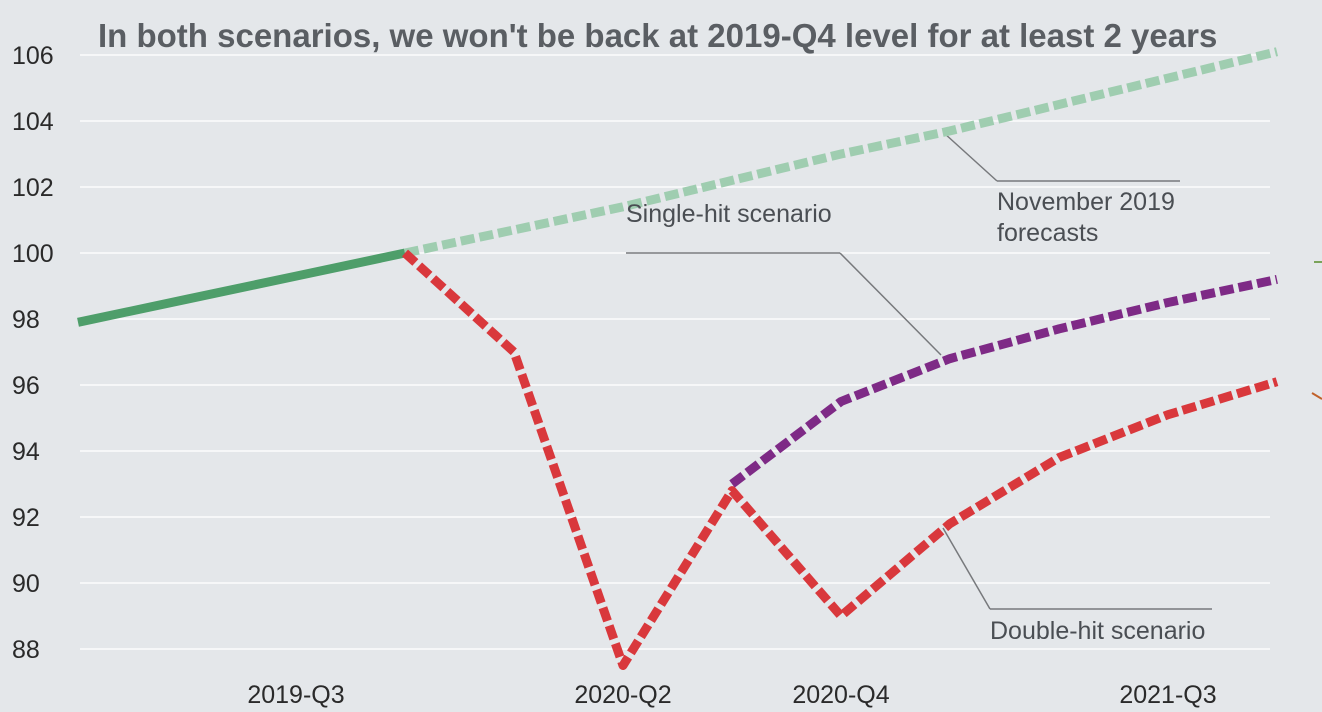 The height and width of the screenshot is (712, 1322). Describe the element at coordinates (26, 518) in the screenshot. I see `y-tick-label: 92` at that location.